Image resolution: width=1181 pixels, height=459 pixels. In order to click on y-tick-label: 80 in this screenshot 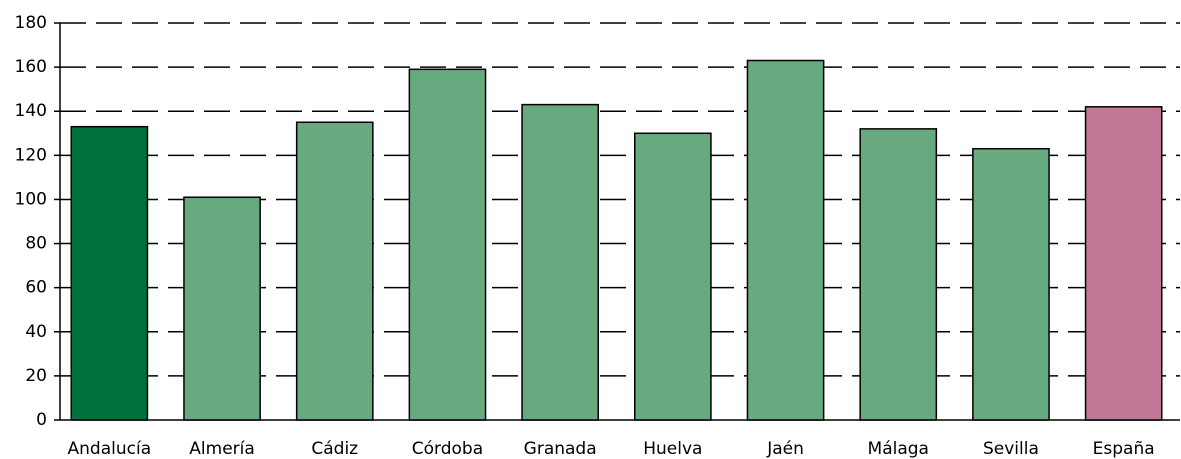, I will do `click(36, 244)`.